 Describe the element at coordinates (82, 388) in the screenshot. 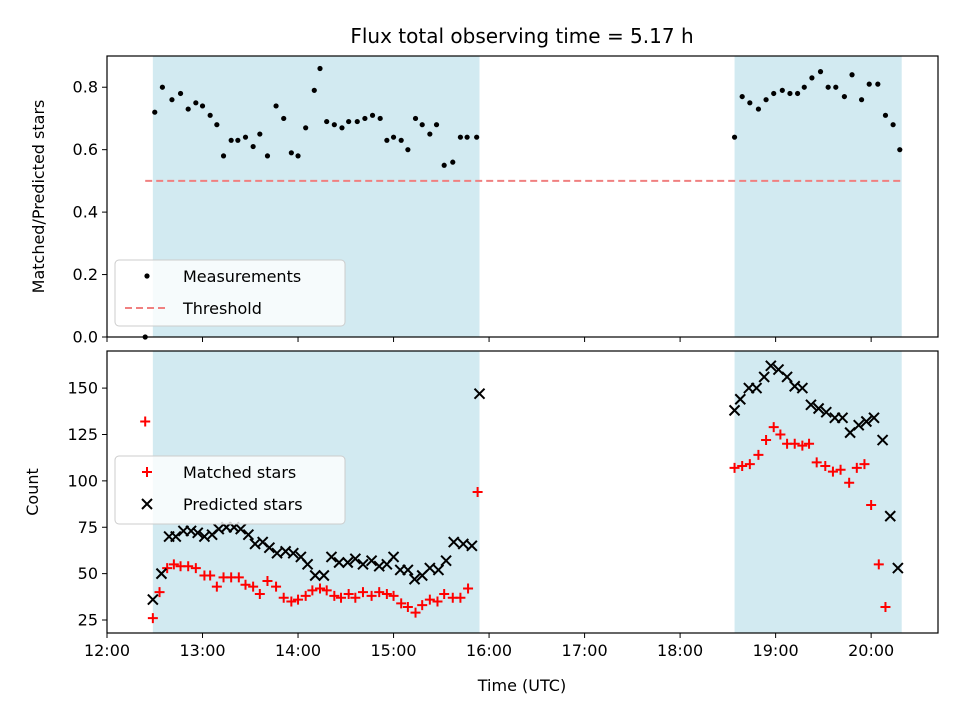

I see `y-tick-label: 150` at that location.